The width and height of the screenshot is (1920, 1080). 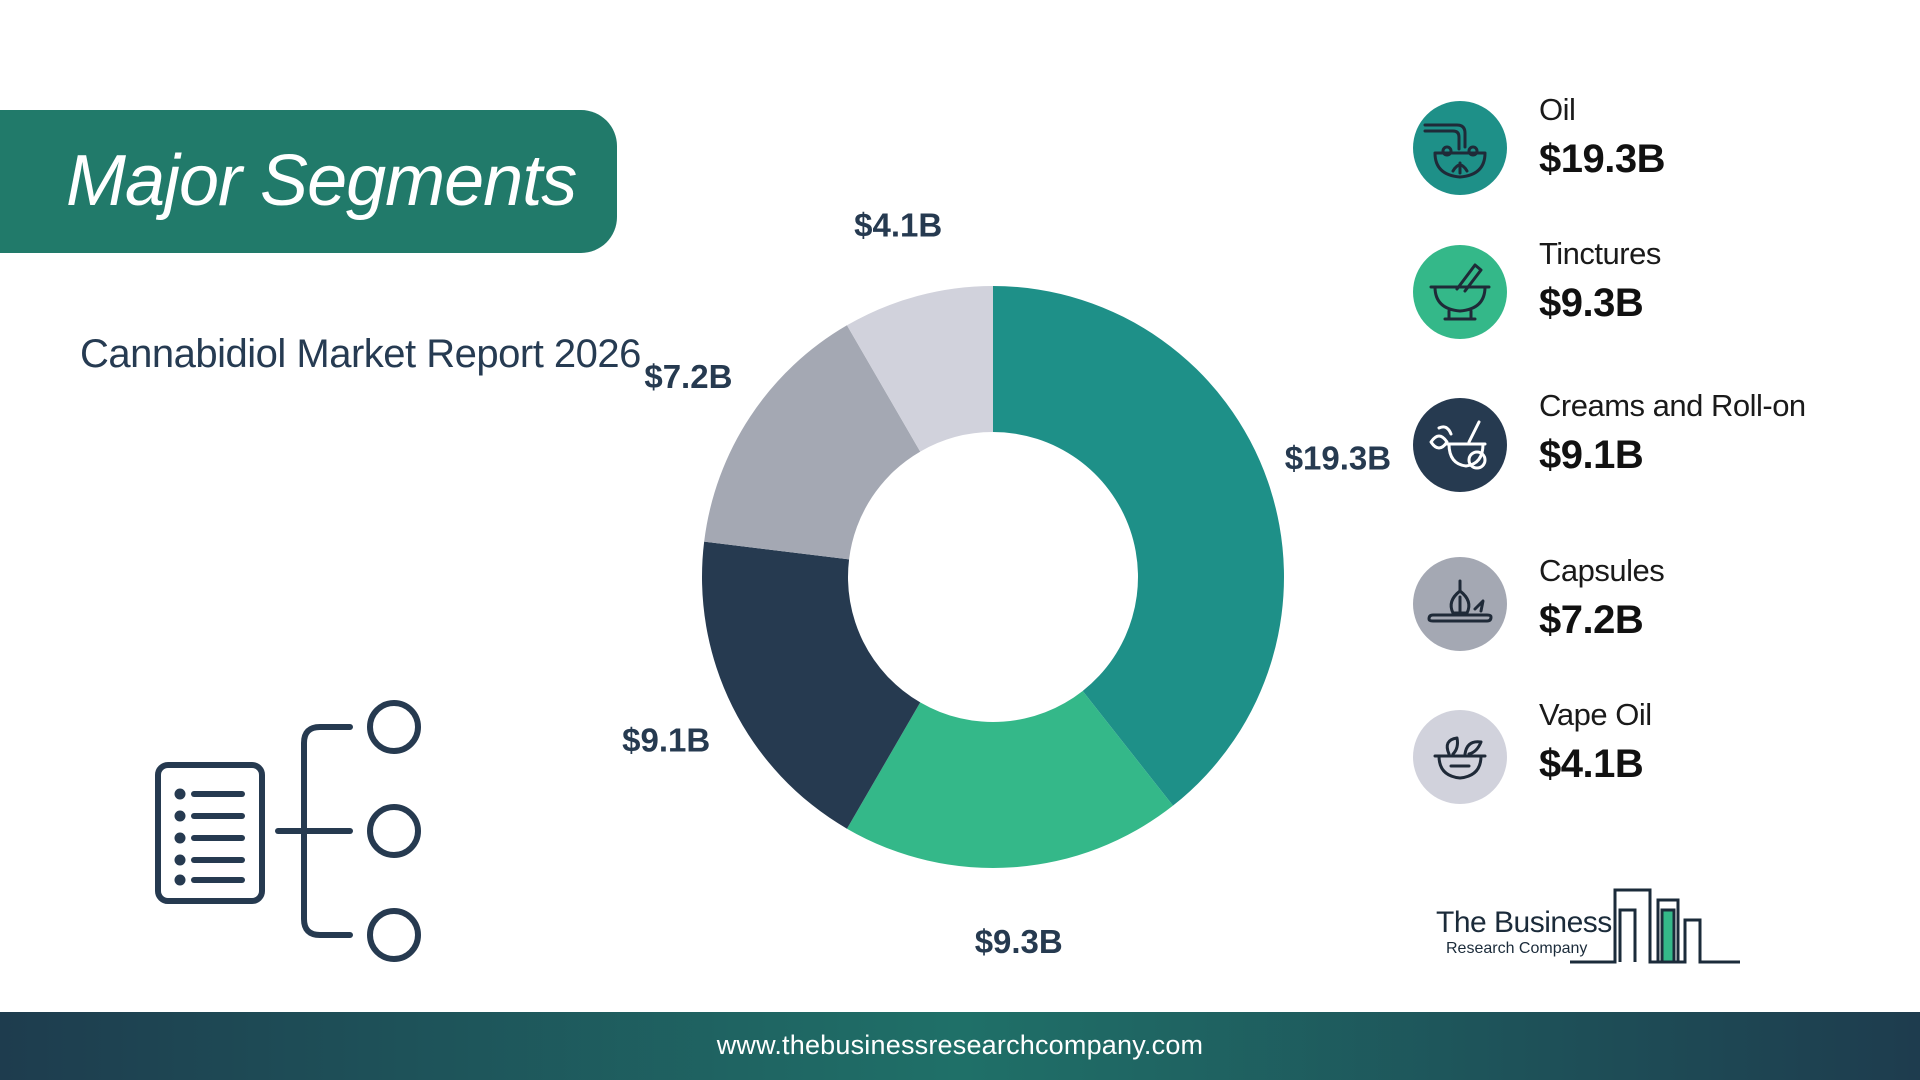 I want to click on company-logo: The Business Research Company, so click(x=1590, y=920).